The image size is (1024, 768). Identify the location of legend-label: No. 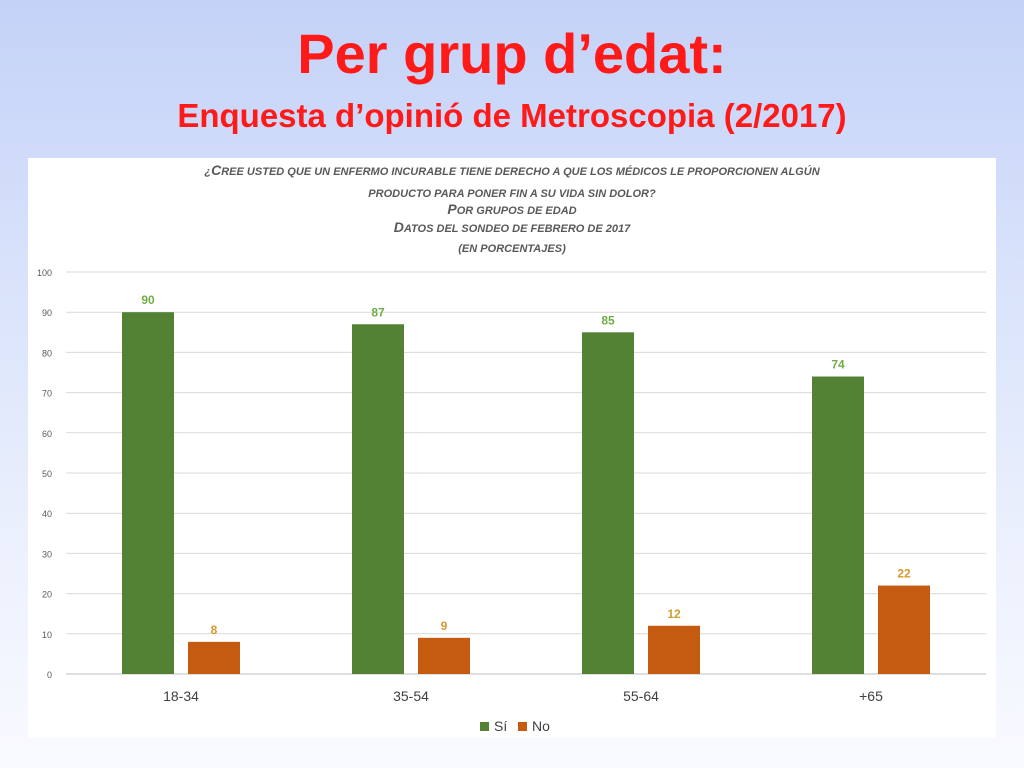
(541, 726).